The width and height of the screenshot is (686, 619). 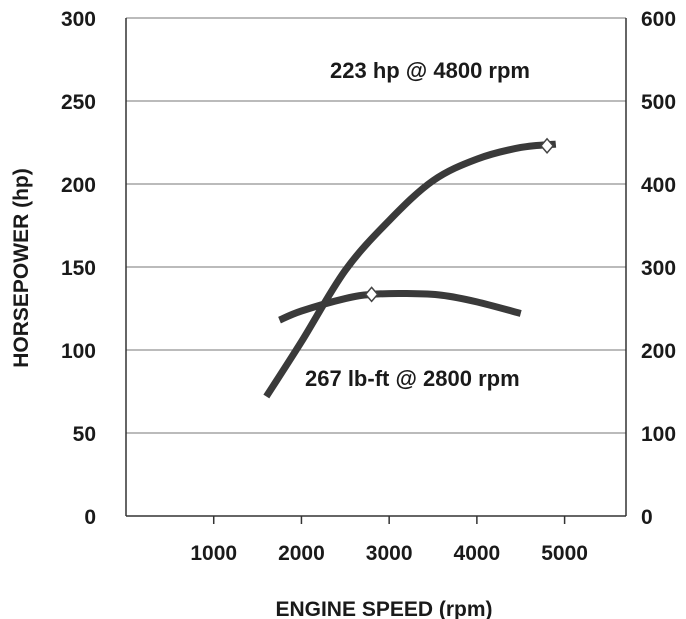 What do you see at coordinates (389, 553) in the screenshot?
I see `x-tick-label: 3000` at bounding box center [389, 553].